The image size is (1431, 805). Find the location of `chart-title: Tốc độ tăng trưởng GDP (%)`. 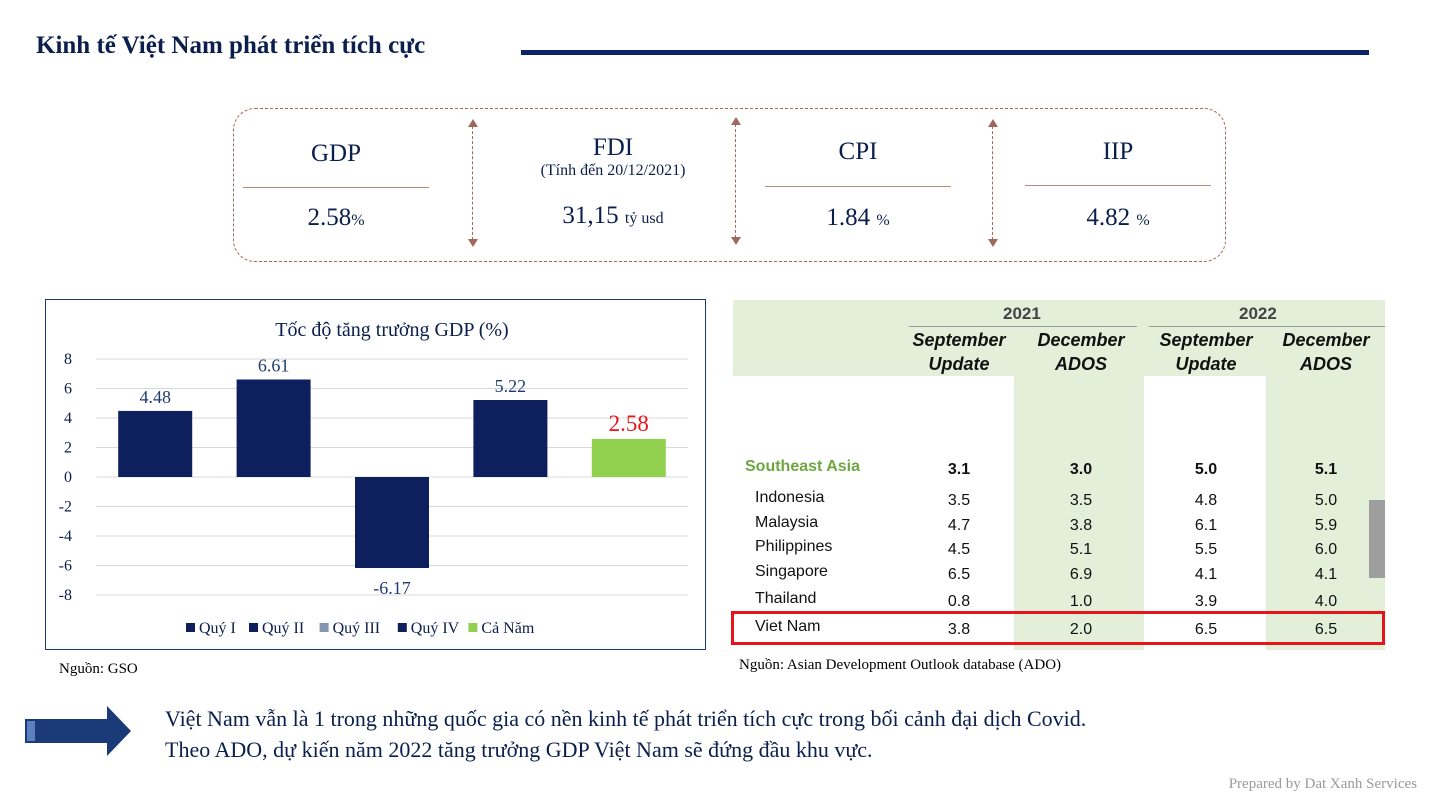

chart-title: Tốc độ tăng trưởng GDP (%) is located at coordinates (391, 330).